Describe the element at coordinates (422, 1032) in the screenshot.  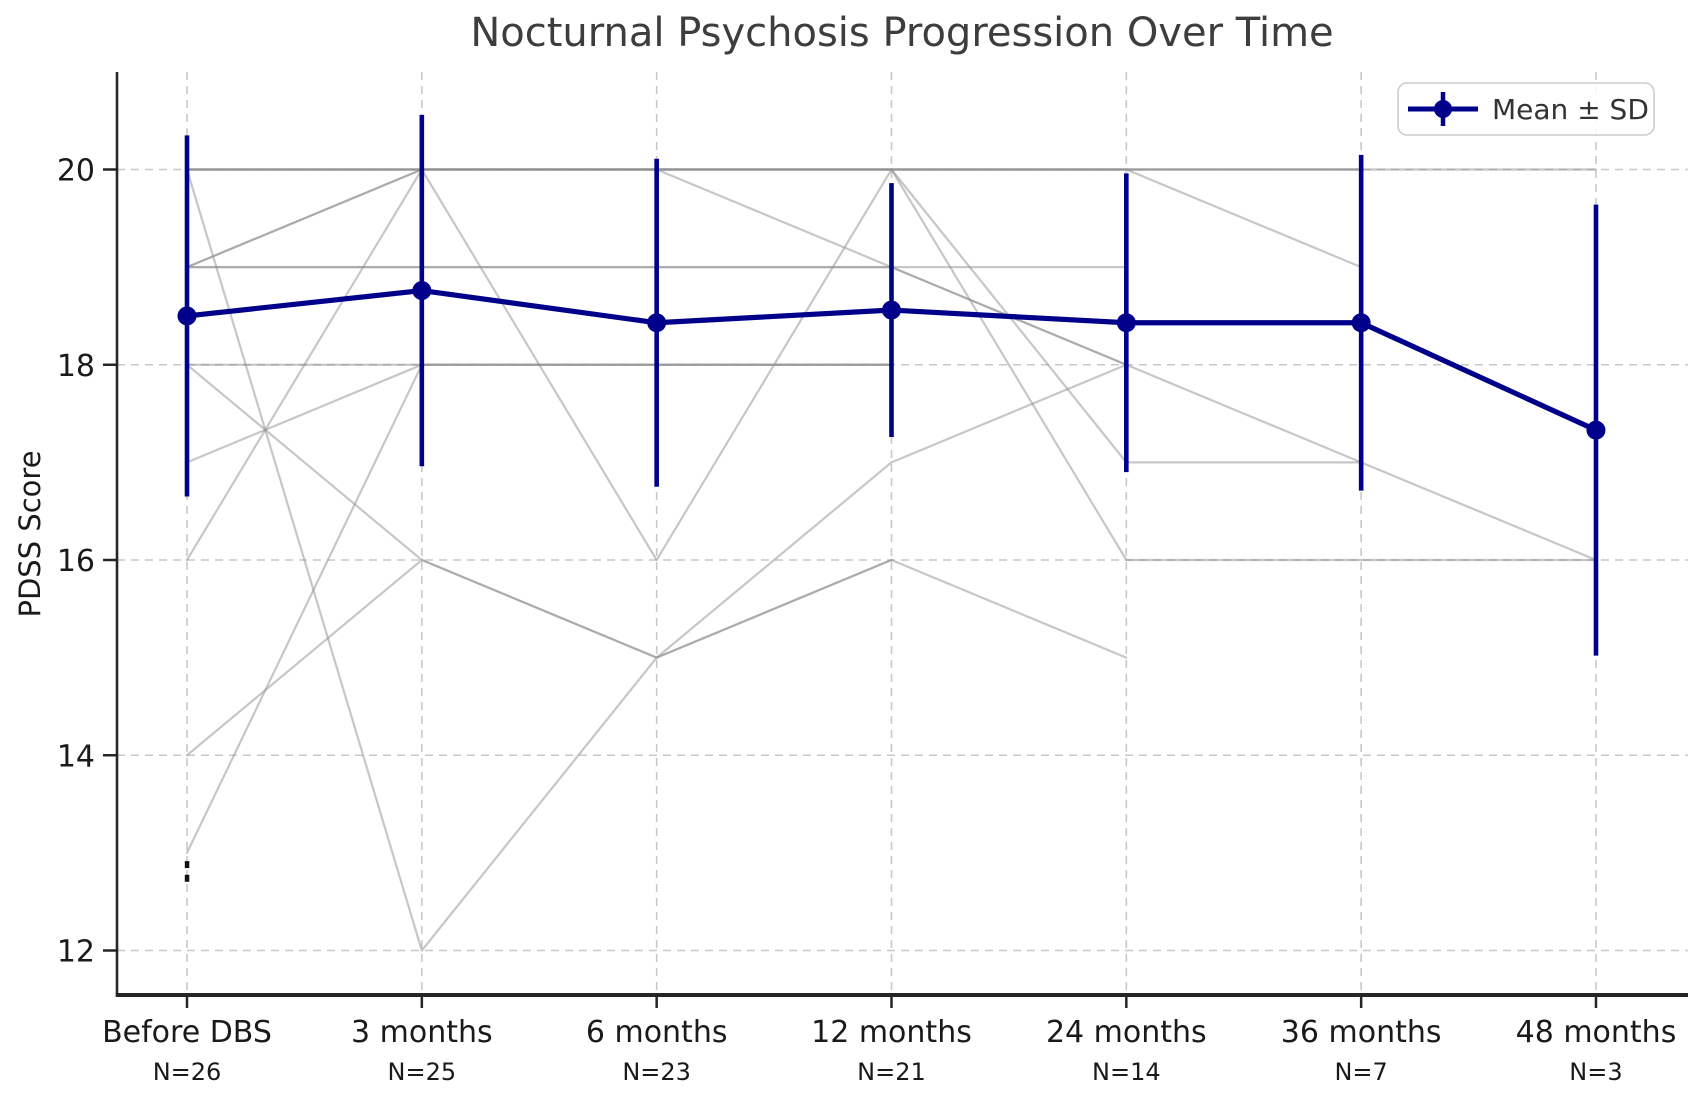
I see `x-tick-label: 3 months` at that location.